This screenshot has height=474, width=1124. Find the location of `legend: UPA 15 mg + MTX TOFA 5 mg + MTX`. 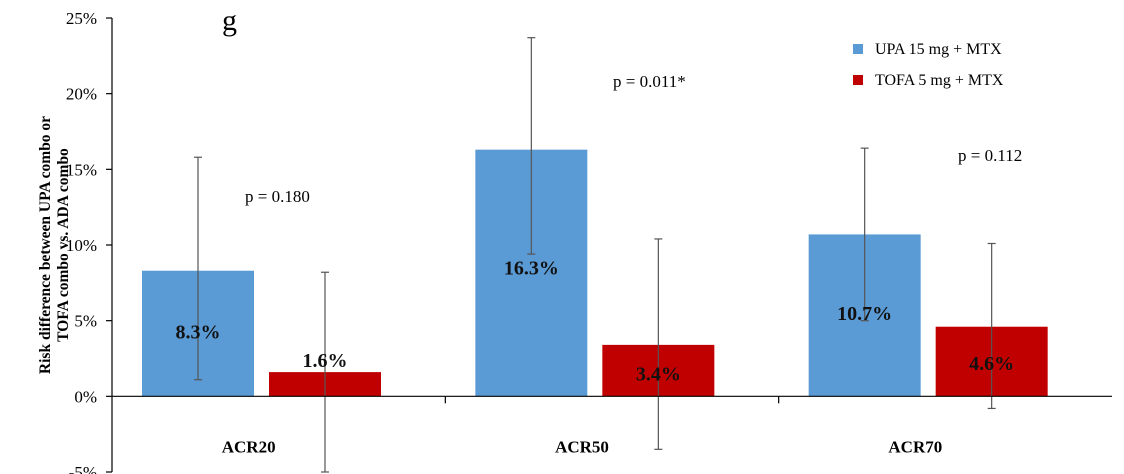

legend: UPA 15 mg + MTX TOFA 5 mg + MTX is located at coordinates (928, 65).